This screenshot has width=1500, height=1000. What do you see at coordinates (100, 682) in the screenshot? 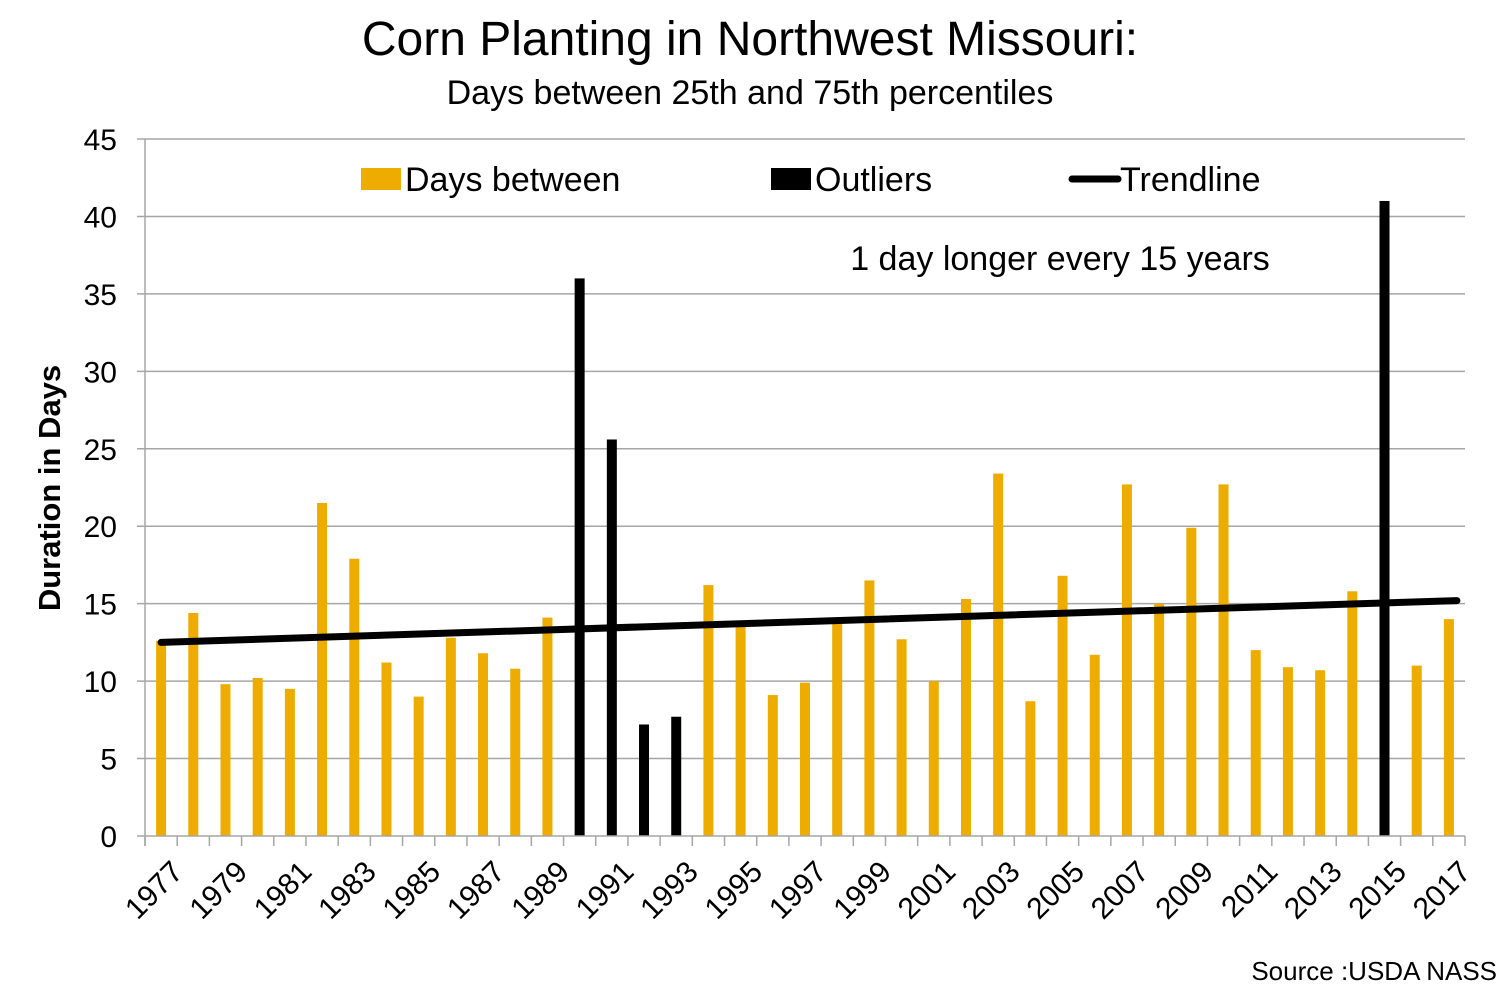
I see `y-tick-label: 10` at bounding box center [100, 682].